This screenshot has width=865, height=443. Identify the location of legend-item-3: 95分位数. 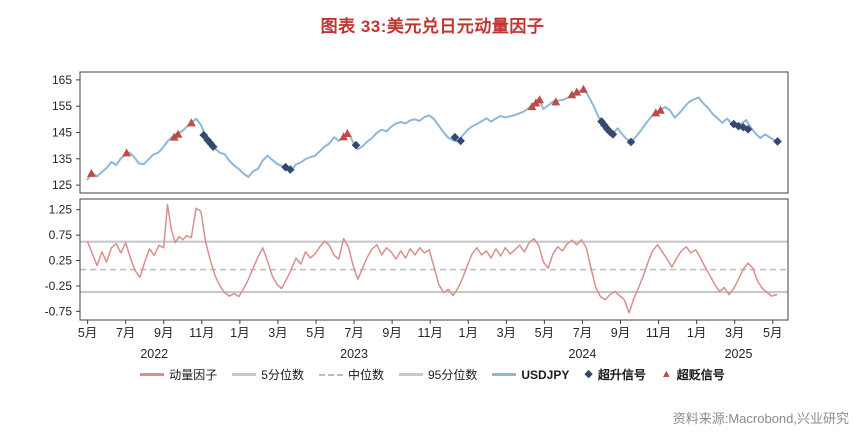
(438, 374).